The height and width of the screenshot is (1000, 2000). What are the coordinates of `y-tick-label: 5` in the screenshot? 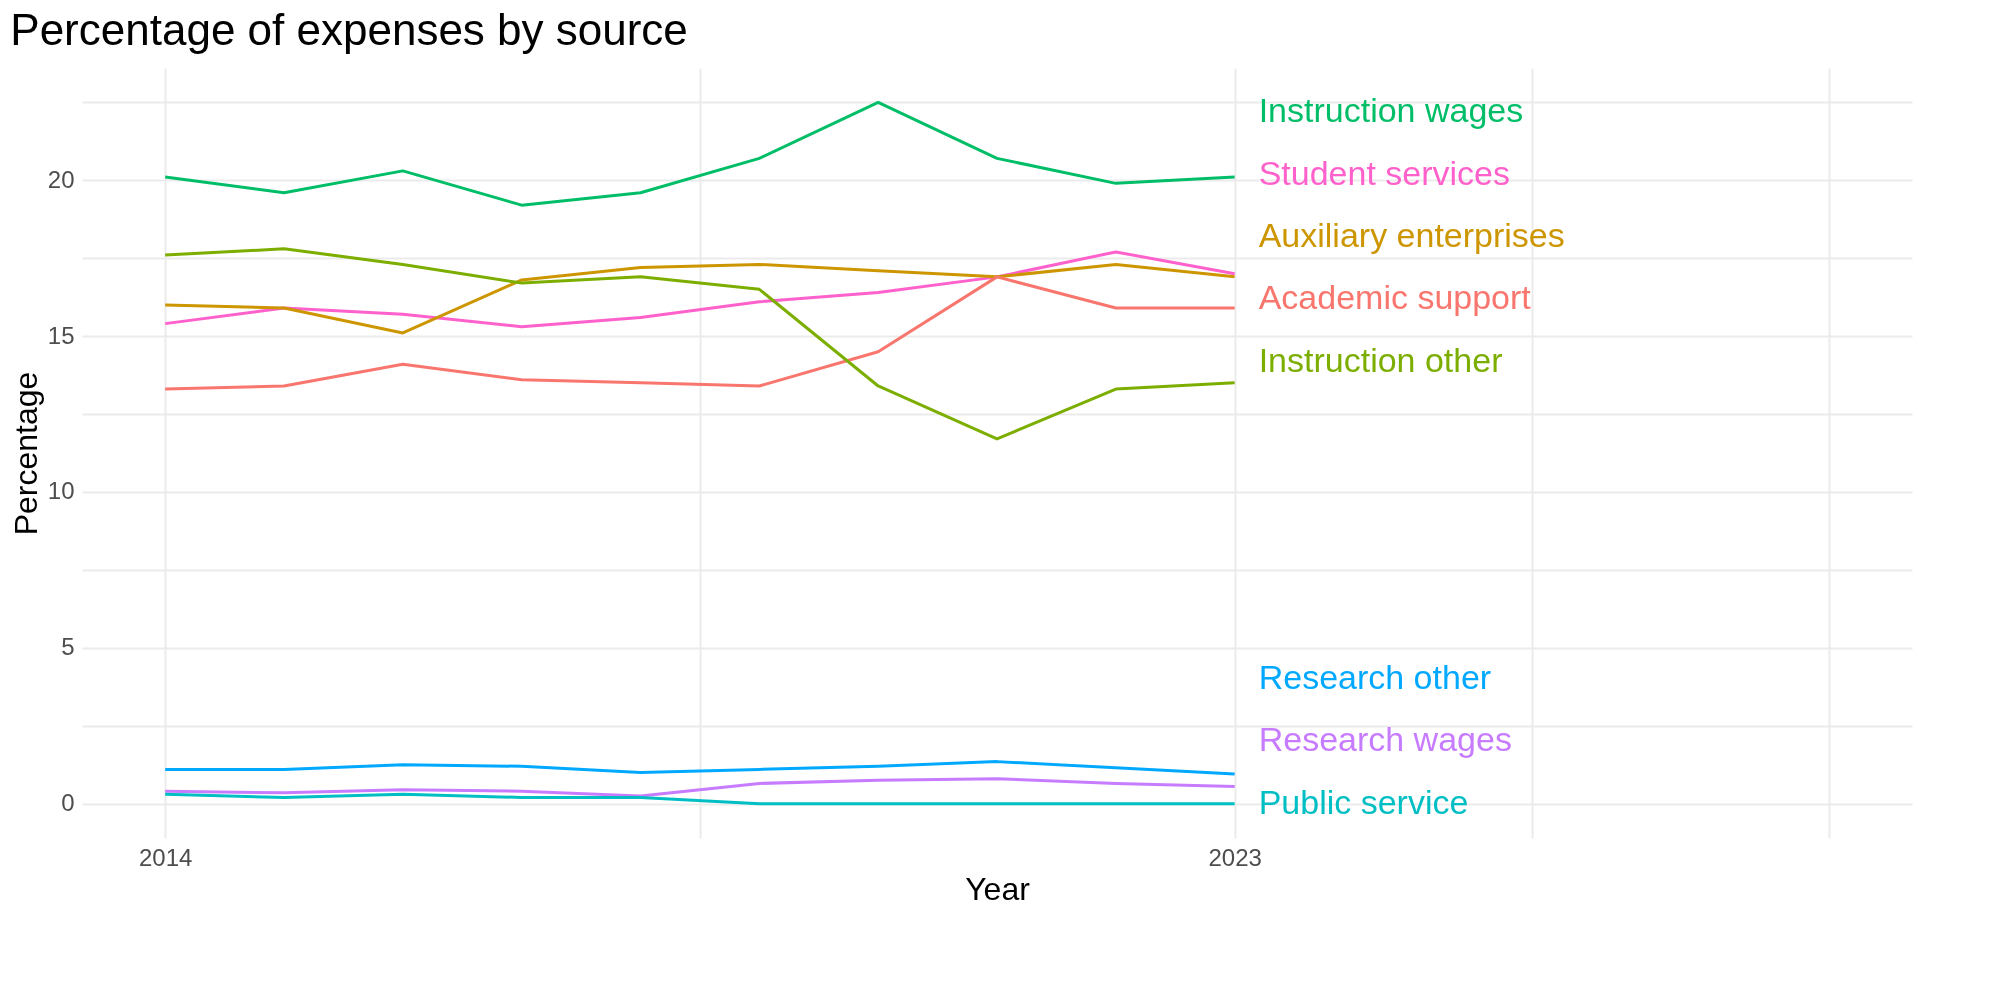 It's located at (68, 647).